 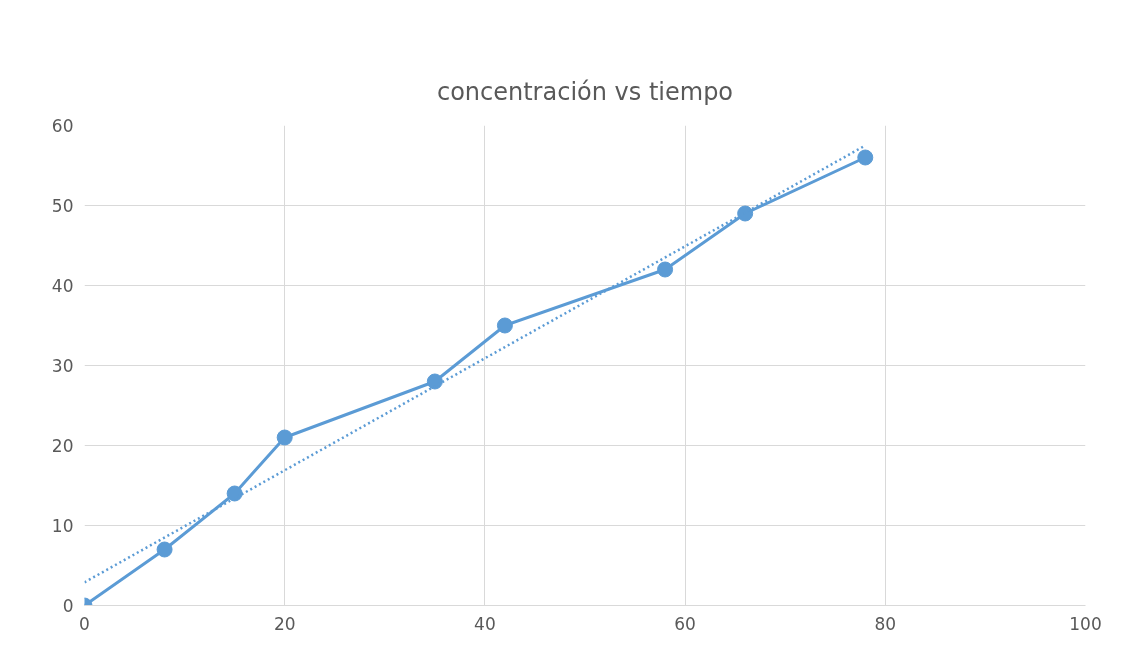 I want to click on y-tick-label: 50, so click(x=62, y=206).